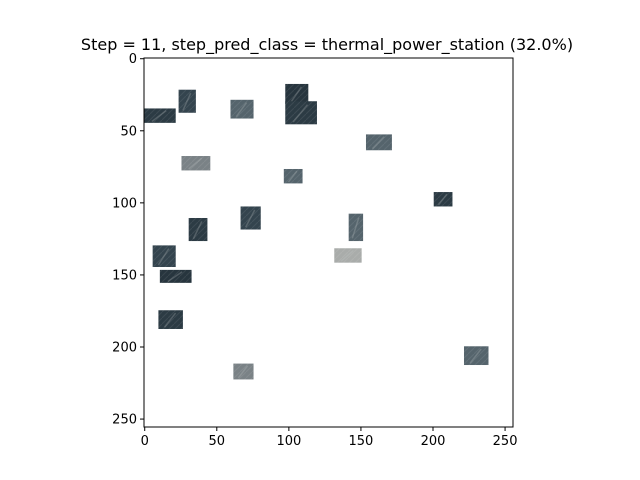 Image resolution: width=640 pixels, height=480 pixels. I want to click on x-tick-label: 250, so click(505, 441).